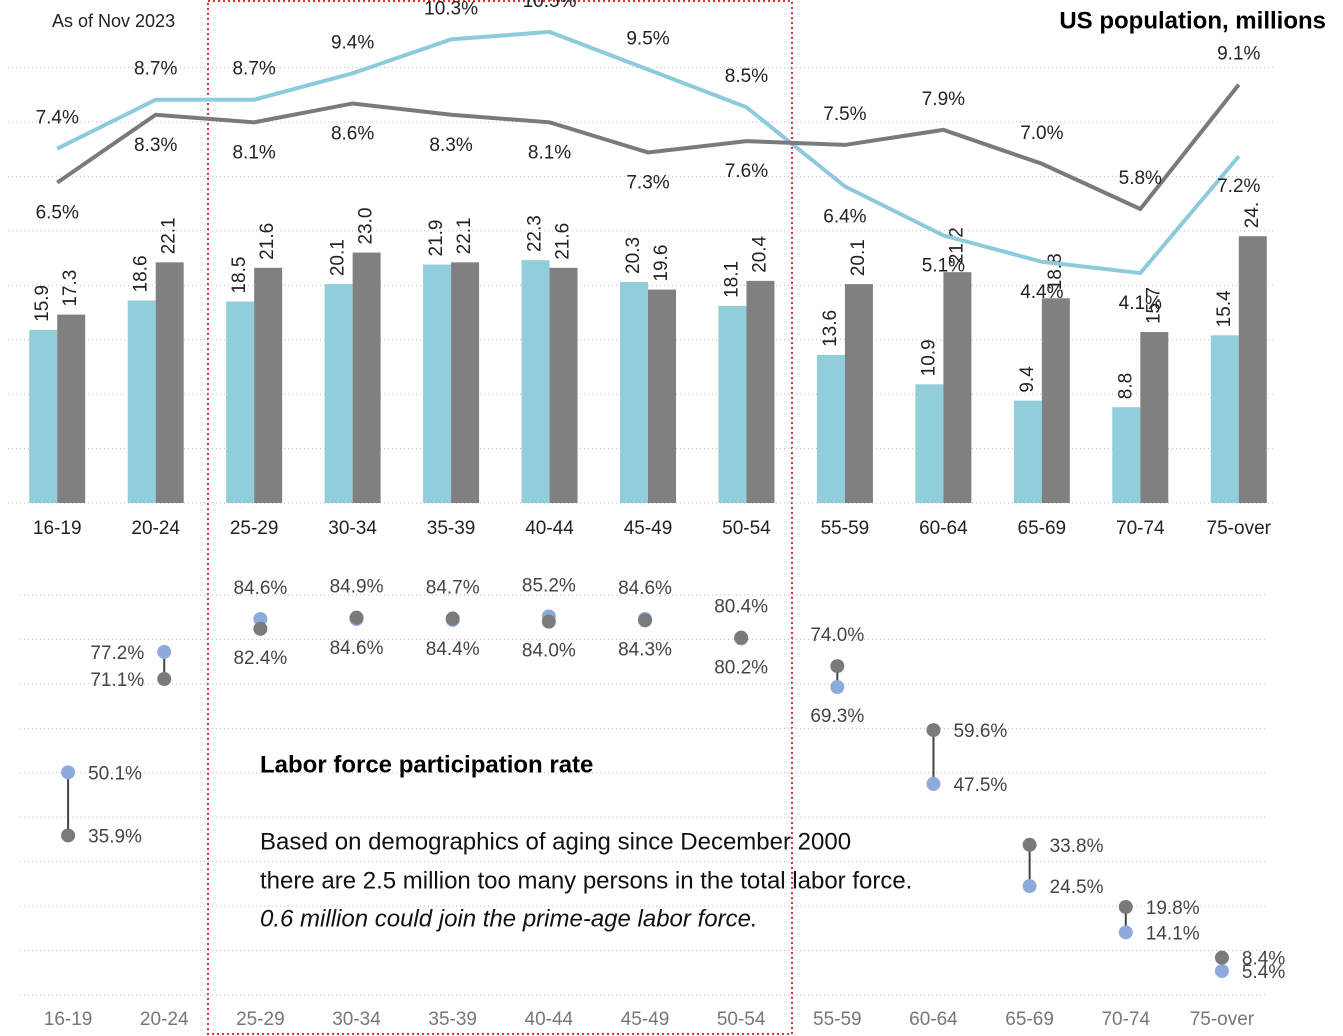 The image size is (1343, 1036). Describe the element at coordinates (1027, 379) in the screenshot. I see `bar-value-label: 9.4` at that location.